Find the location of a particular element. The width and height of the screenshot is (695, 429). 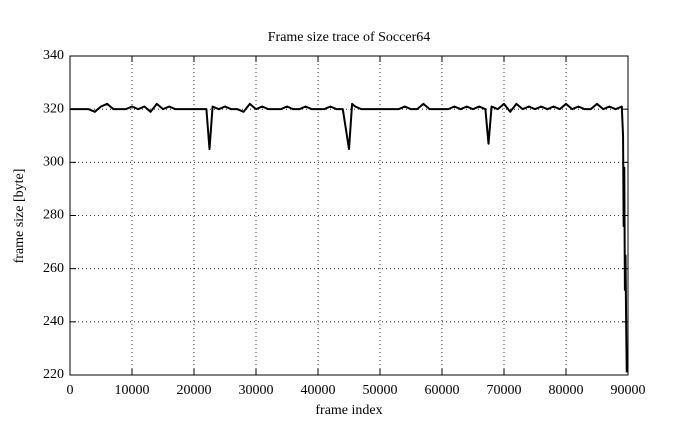

x-tick-label: 70000 is located at coordinates (504, 390).